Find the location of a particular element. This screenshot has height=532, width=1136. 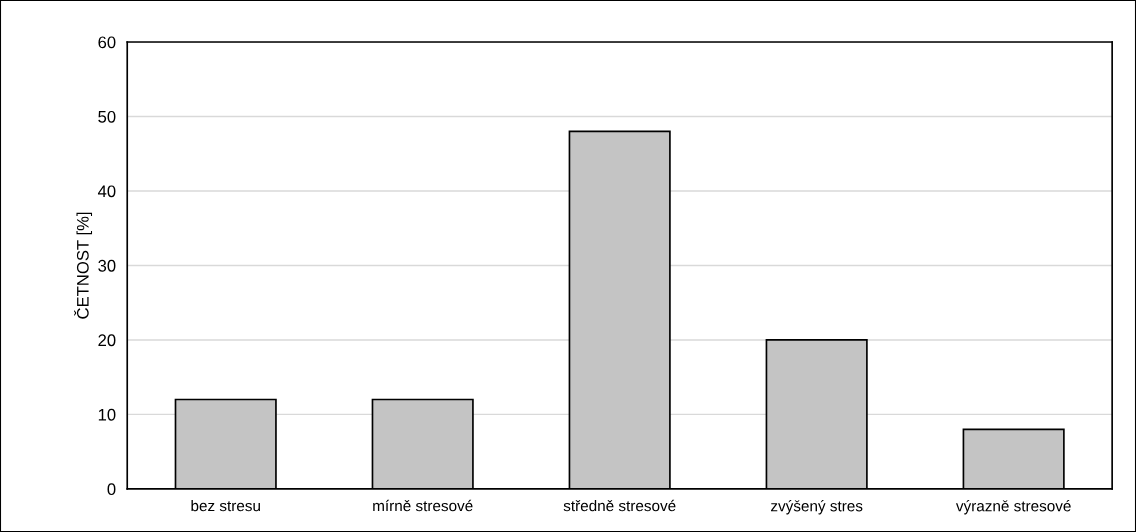

y-tick-label: 10 is located at coordinates (107, 414).